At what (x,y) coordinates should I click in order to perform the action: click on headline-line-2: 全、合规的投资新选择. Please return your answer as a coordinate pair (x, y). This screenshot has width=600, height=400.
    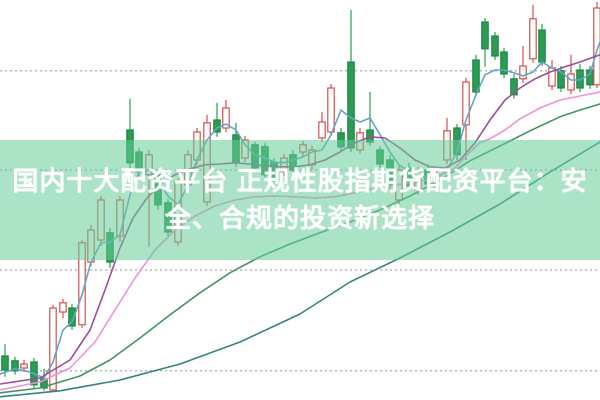
    Looking at the image, I should click on (299, 218).